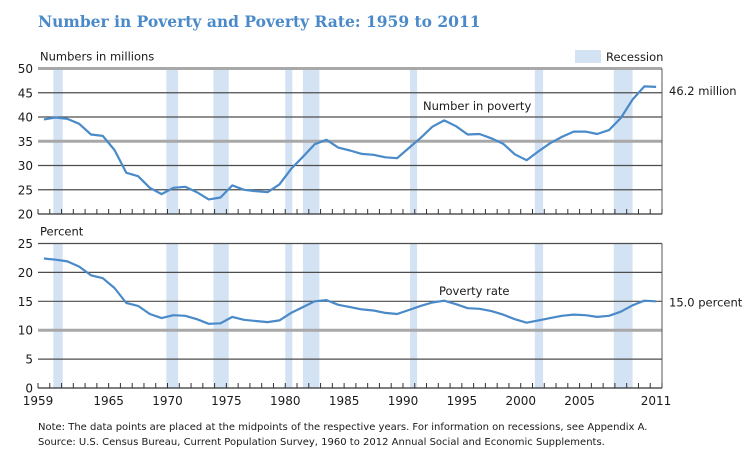 This screenshot has height=460, width=756. Describe the element at coordinates (38, 401) in the screenshot. I see `x-tick-label: 1959` at that location.